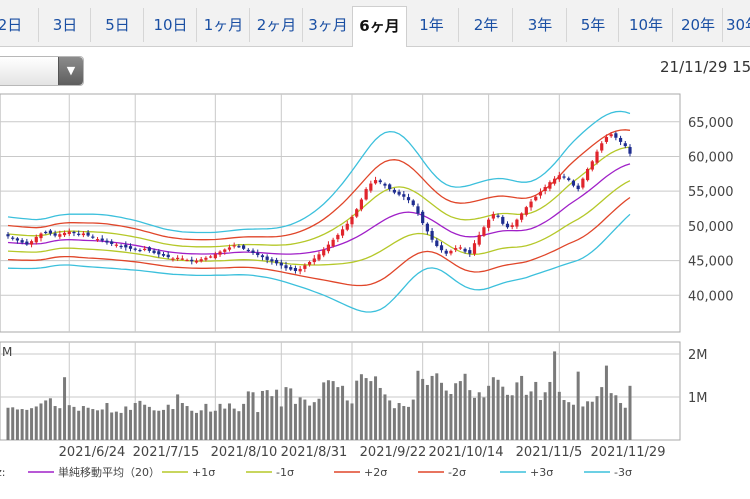  What do you see at coordinates (431, 25) in the screenshot?
I see `tab-8: 1年` at bounding box center [431, 25].